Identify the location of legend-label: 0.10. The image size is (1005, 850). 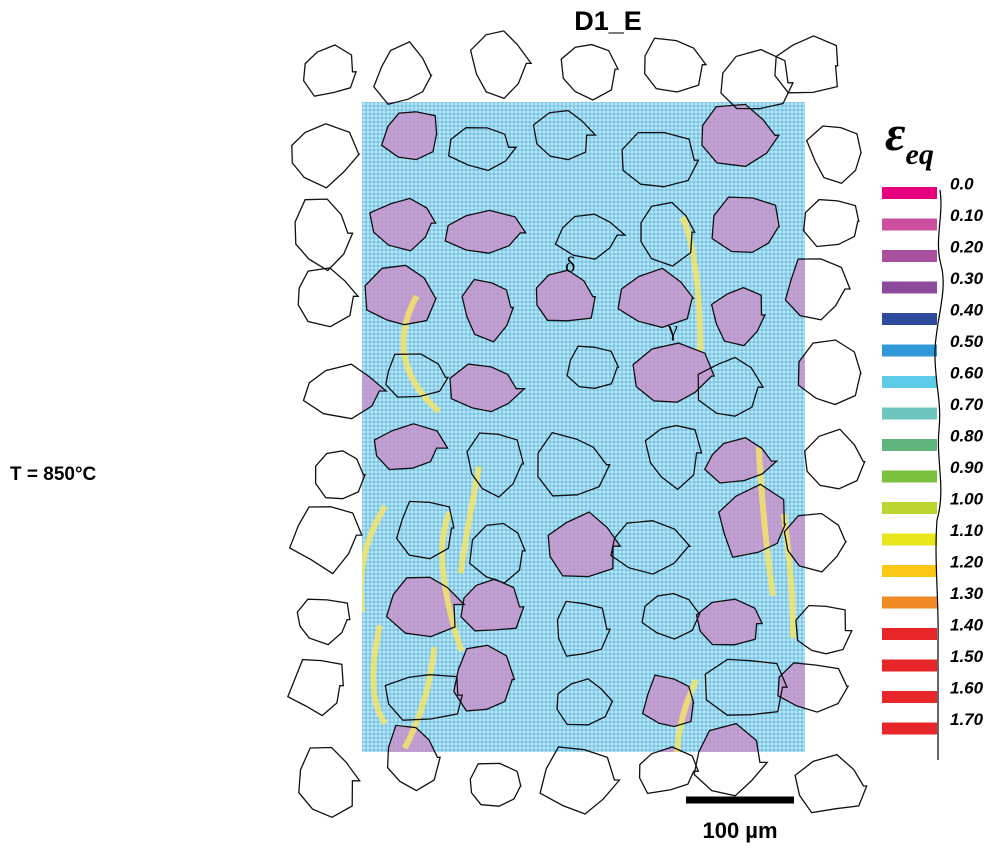
(967, 215).